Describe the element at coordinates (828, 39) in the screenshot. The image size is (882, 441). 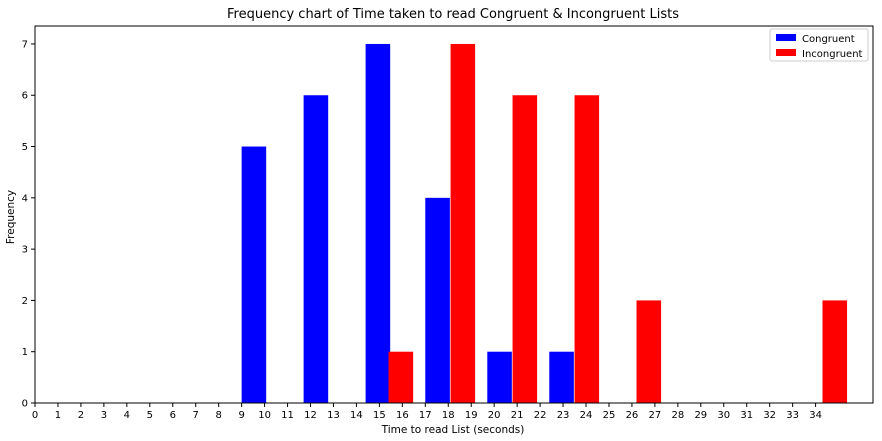
I see `legend-label-congruent: Congruent` at that location.